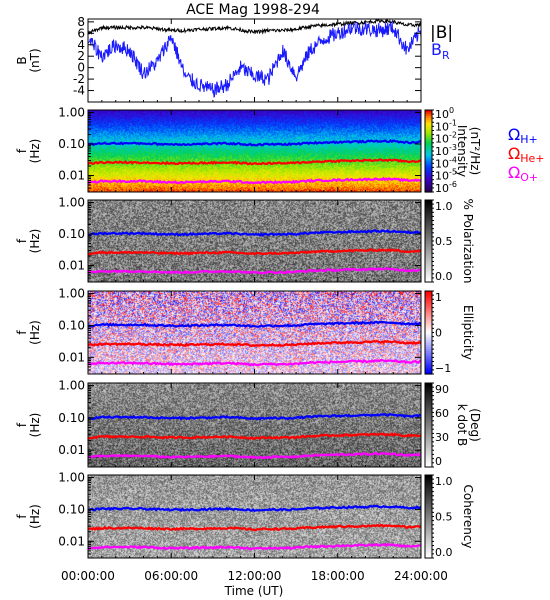  What do you see at coordinates (35, 425) in the screenshot?
I see `ylabel-unit-4: (Hz)` at bounding box center [35, 425].